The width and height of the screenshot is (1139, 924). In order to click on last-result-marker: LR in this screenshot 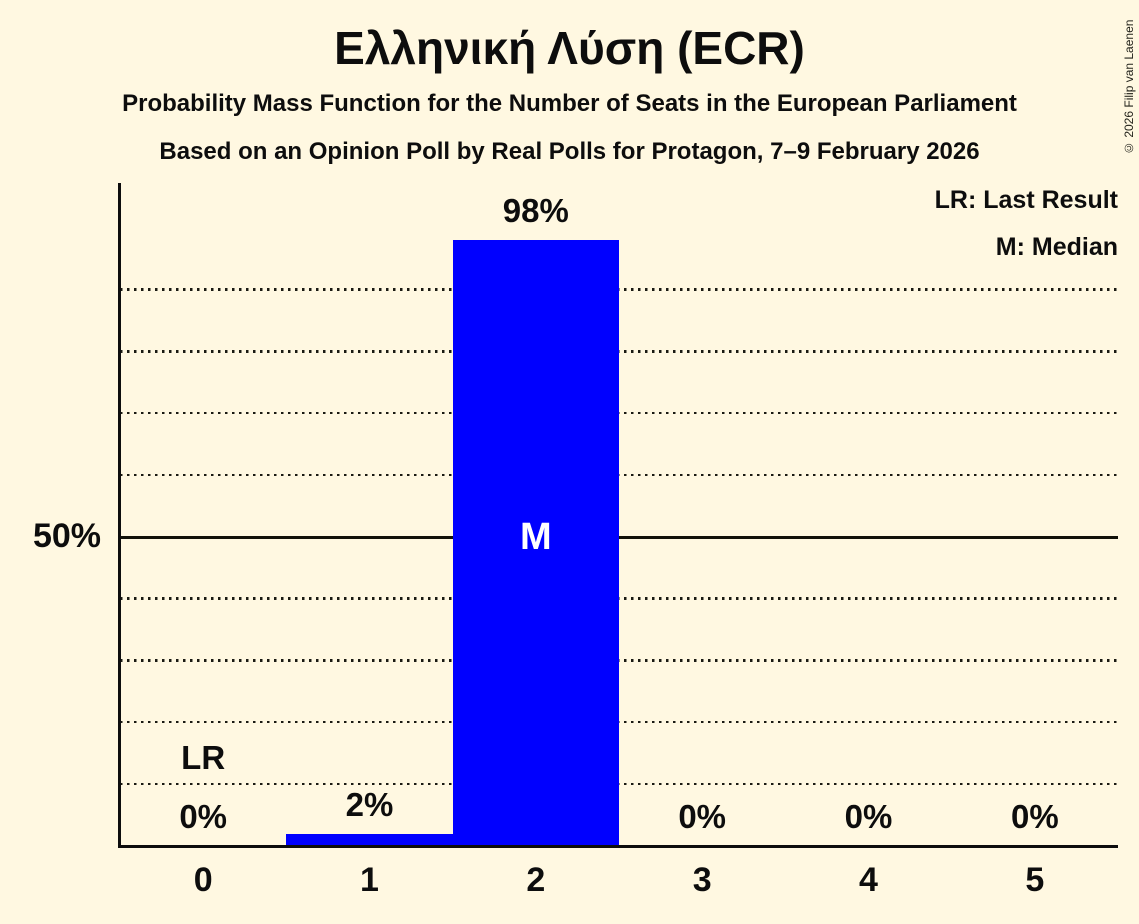, I will do `click(203, 757)`.